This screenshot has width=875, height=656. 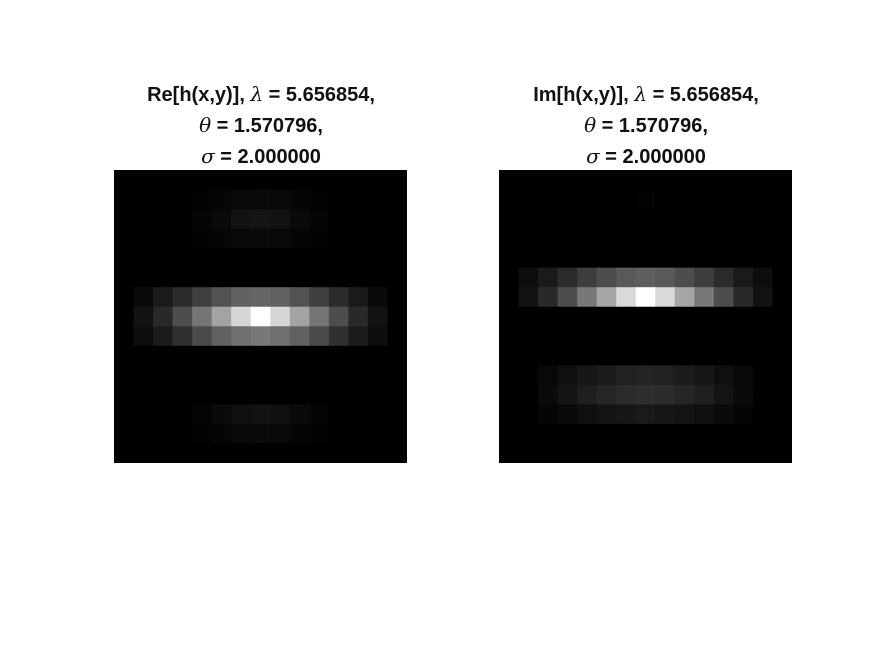 I want to click on heatmap-cell-r6-c5, so click(x=221, y=297).